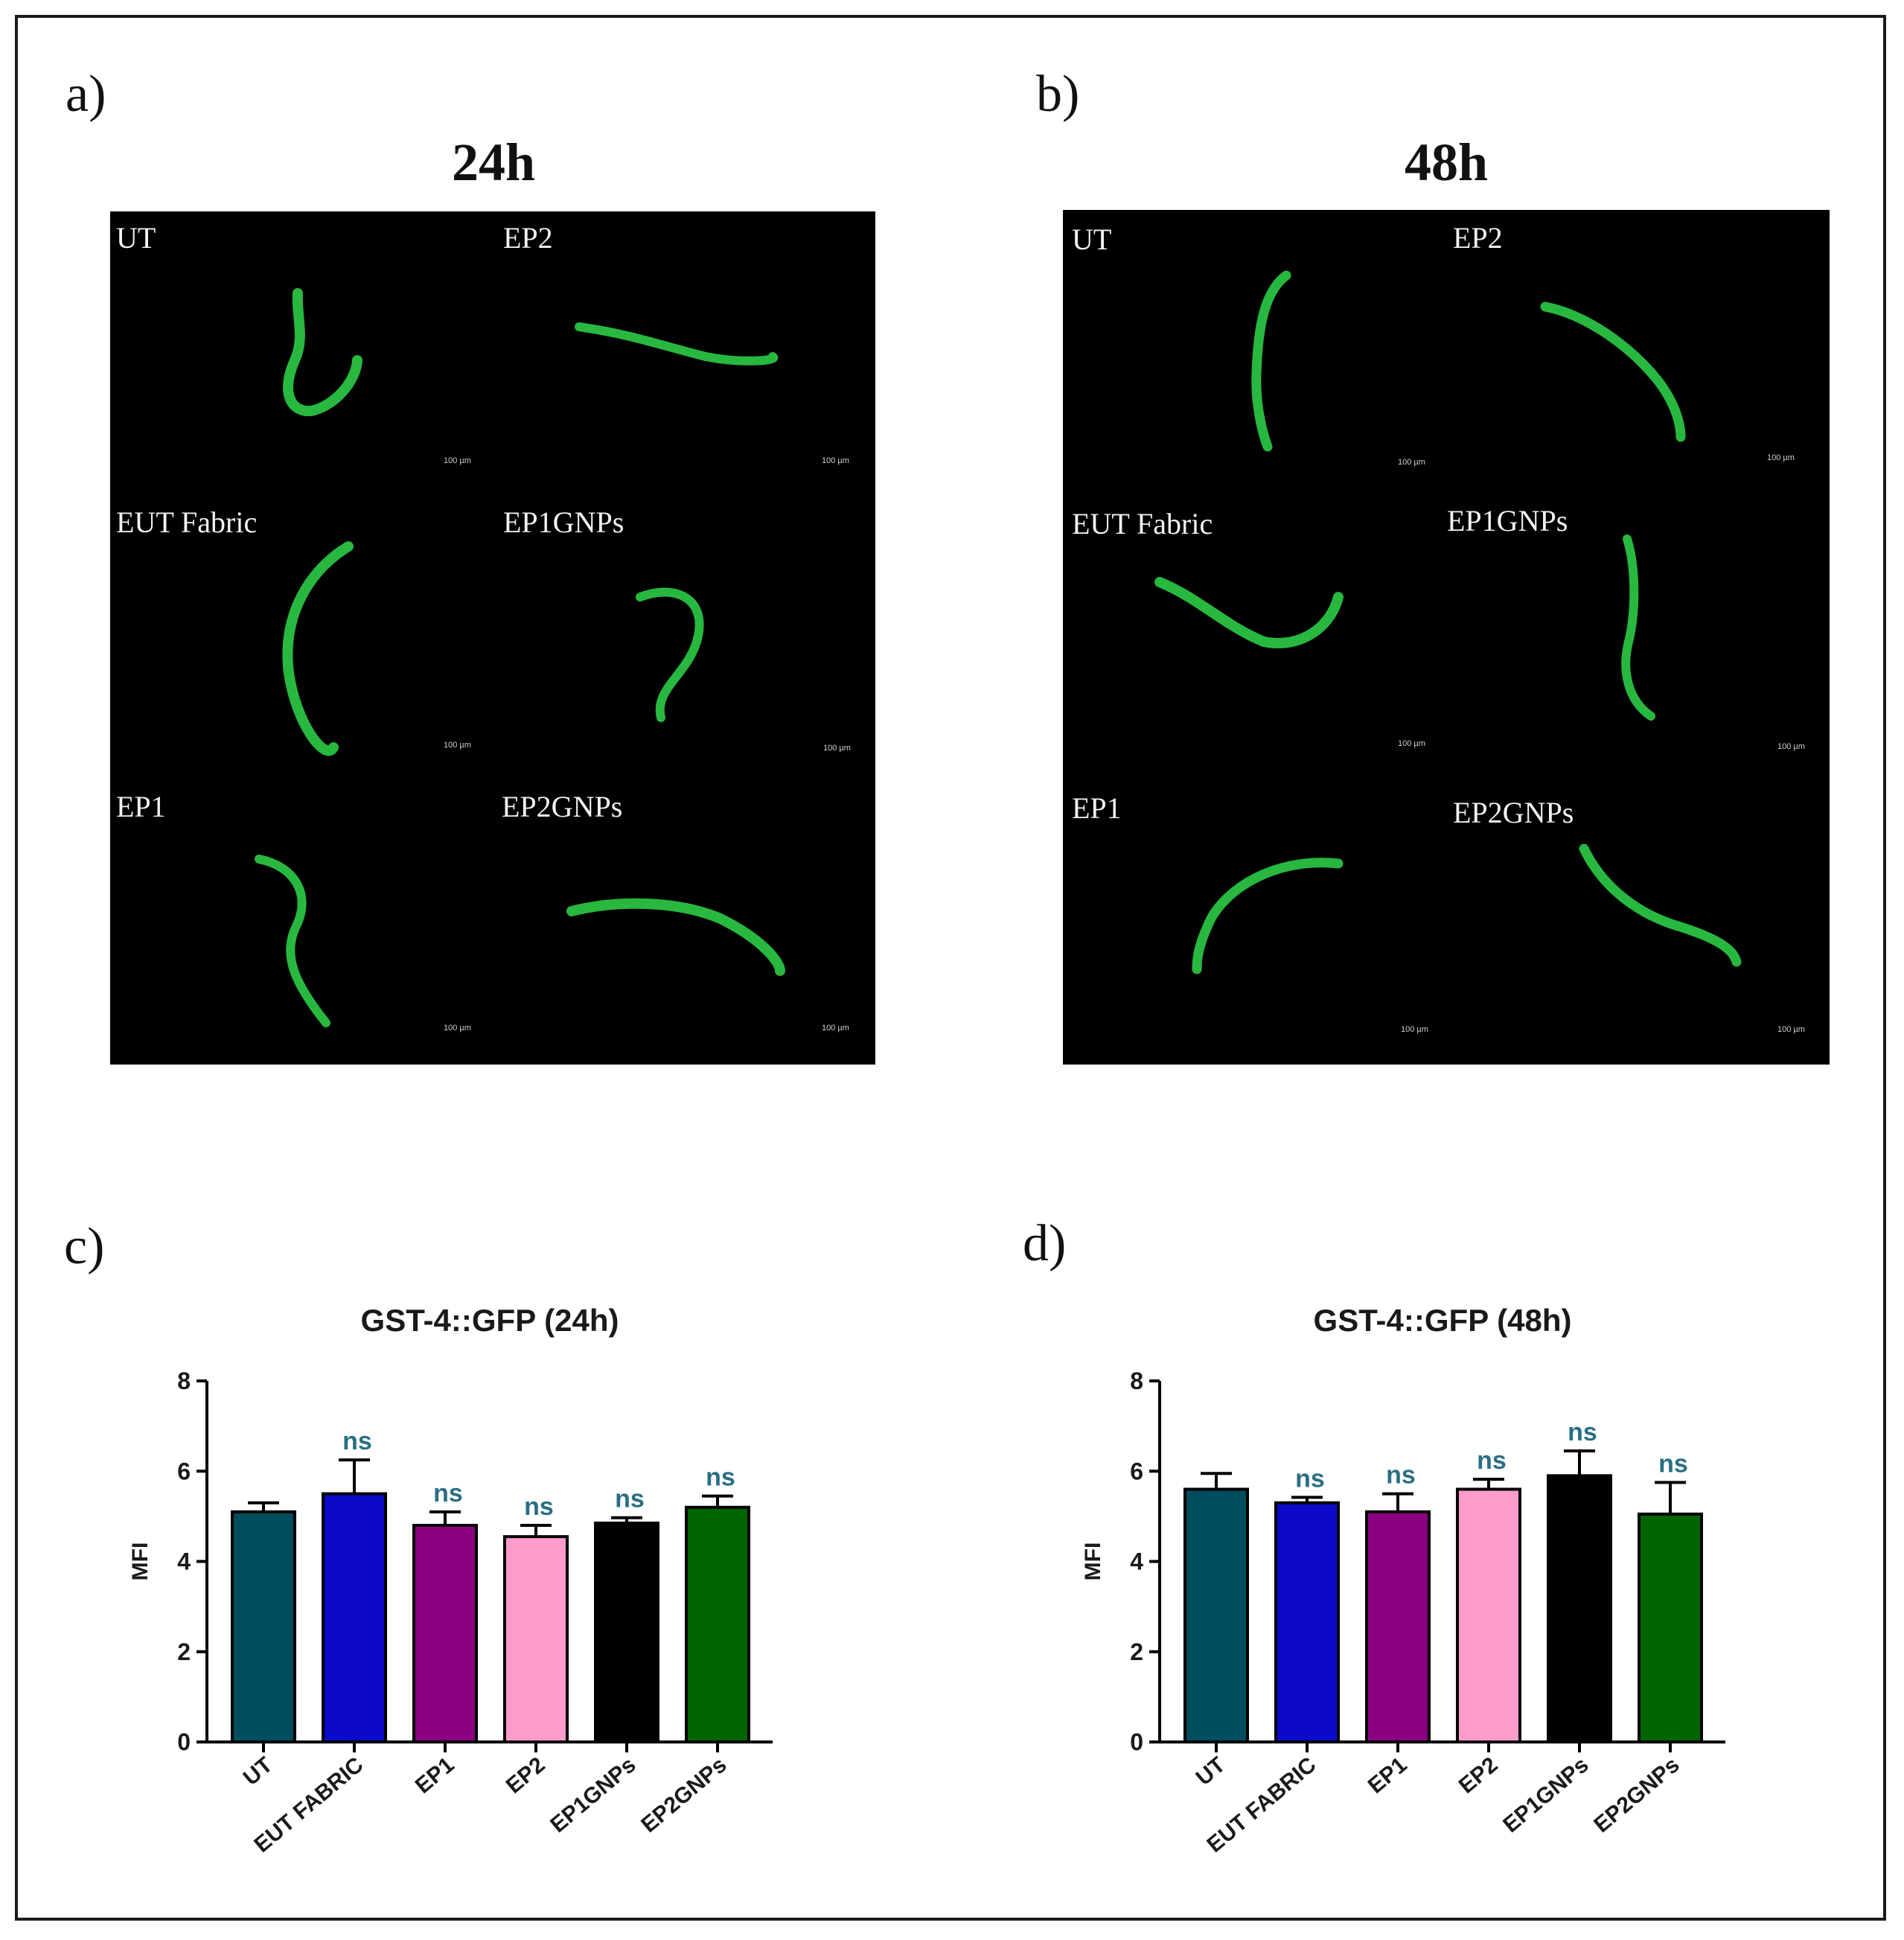 The width and height of the screenshot is (1904, 1940). What do you see at coordinates (675, 937) in the screenshot?
I see `worm-a-ep2gnps` at bounding box center [675, 937].